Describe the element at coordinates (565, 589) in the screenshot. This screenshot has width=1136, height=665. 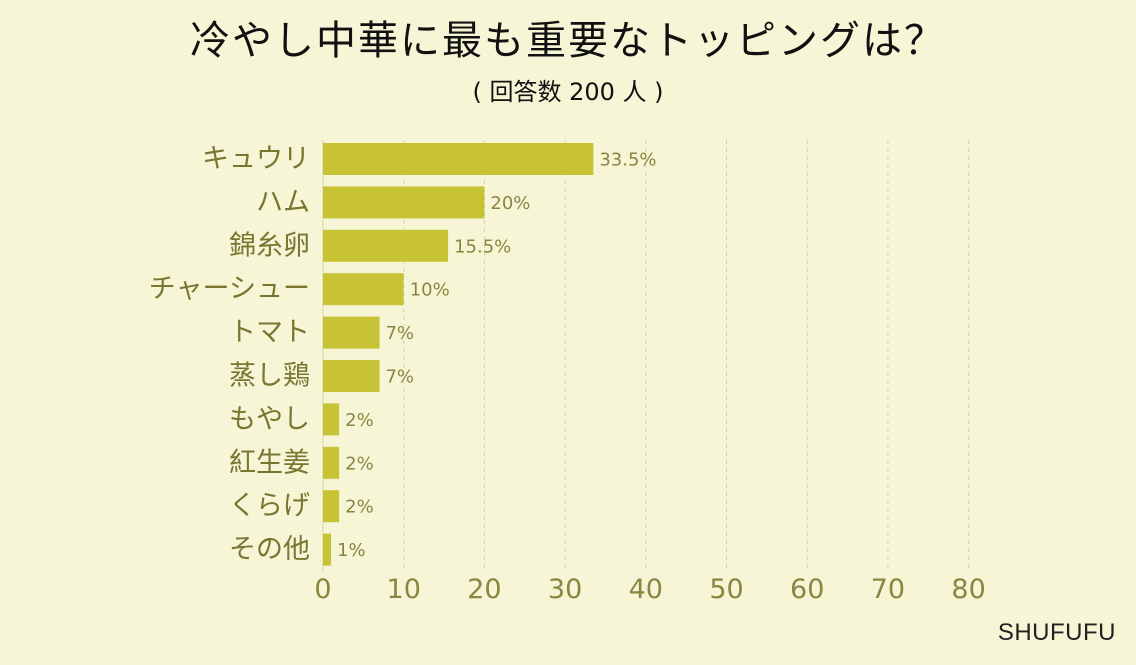
I see `x-tick-label: 30` at that location.